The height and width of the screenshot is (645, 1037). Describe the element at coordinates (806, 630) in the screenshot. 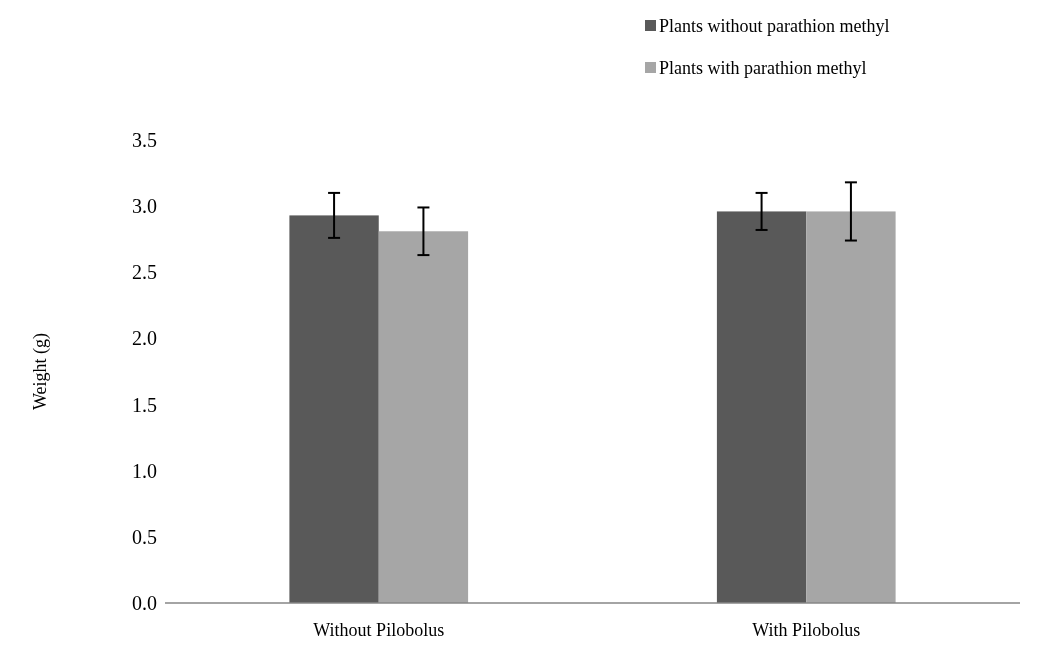

I see `x-tick-label: With Pilobolus` at that location.